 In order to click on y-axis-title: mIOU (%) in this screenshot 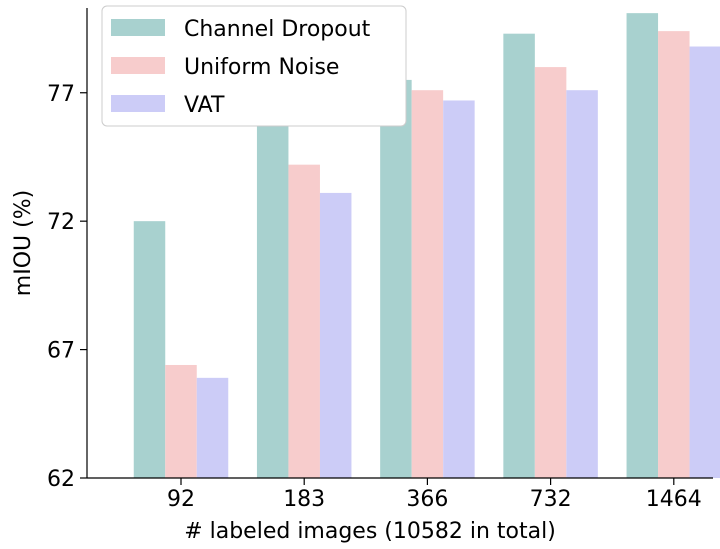, I will do `click(23, 243)`.